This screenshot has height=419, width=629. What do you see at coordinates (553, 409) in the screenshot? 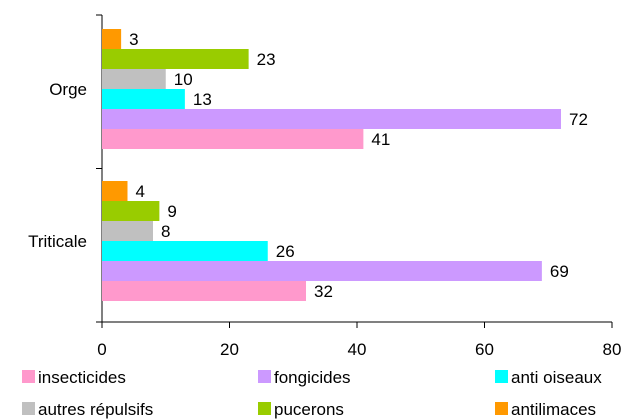
I see `legend-label: antilimaces` at bounding box center [553, 409].